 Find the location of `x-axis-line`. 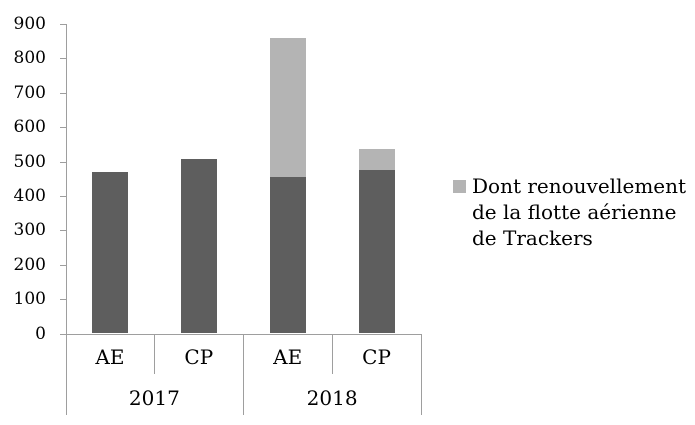

x-axis-line is located at coordinates (243, 334).